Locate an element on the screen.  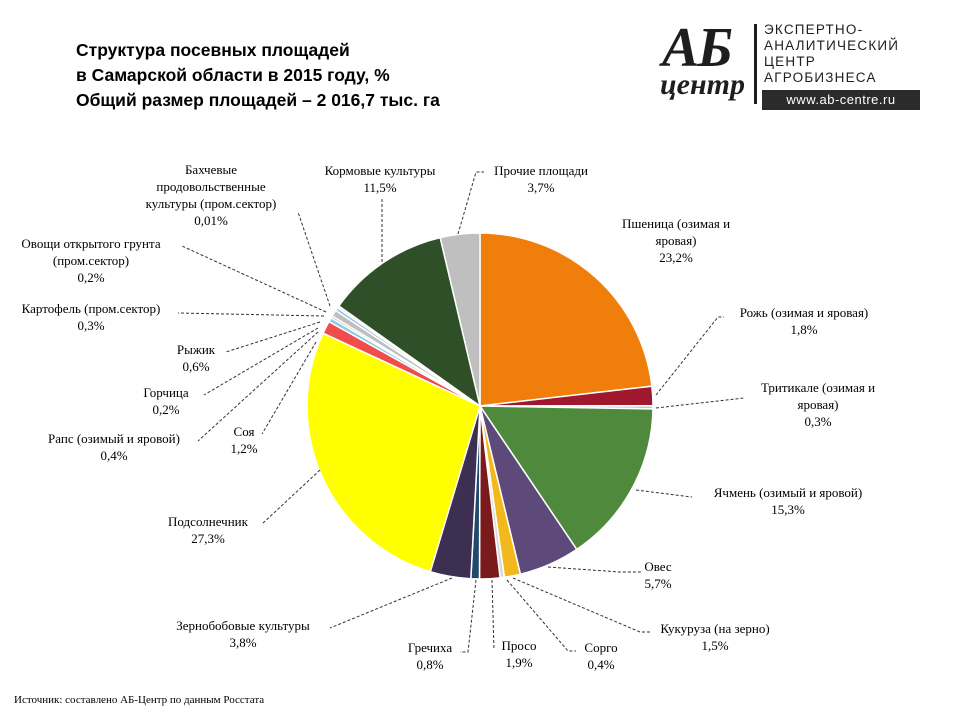
slice-4-value-label: 15,3% is located at coordinates (788, 509).